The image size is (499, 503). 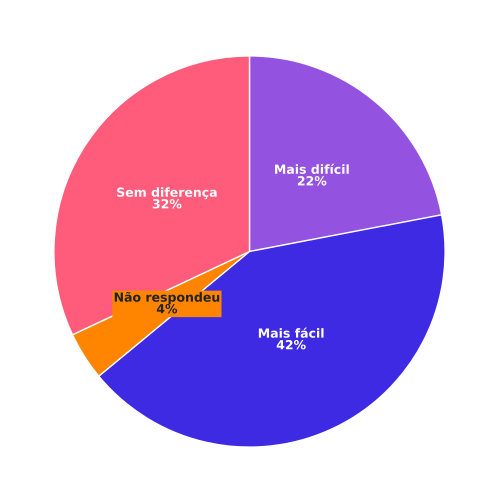 I want to click on slice-label: Mais fácil, so click(x=291, y=333).